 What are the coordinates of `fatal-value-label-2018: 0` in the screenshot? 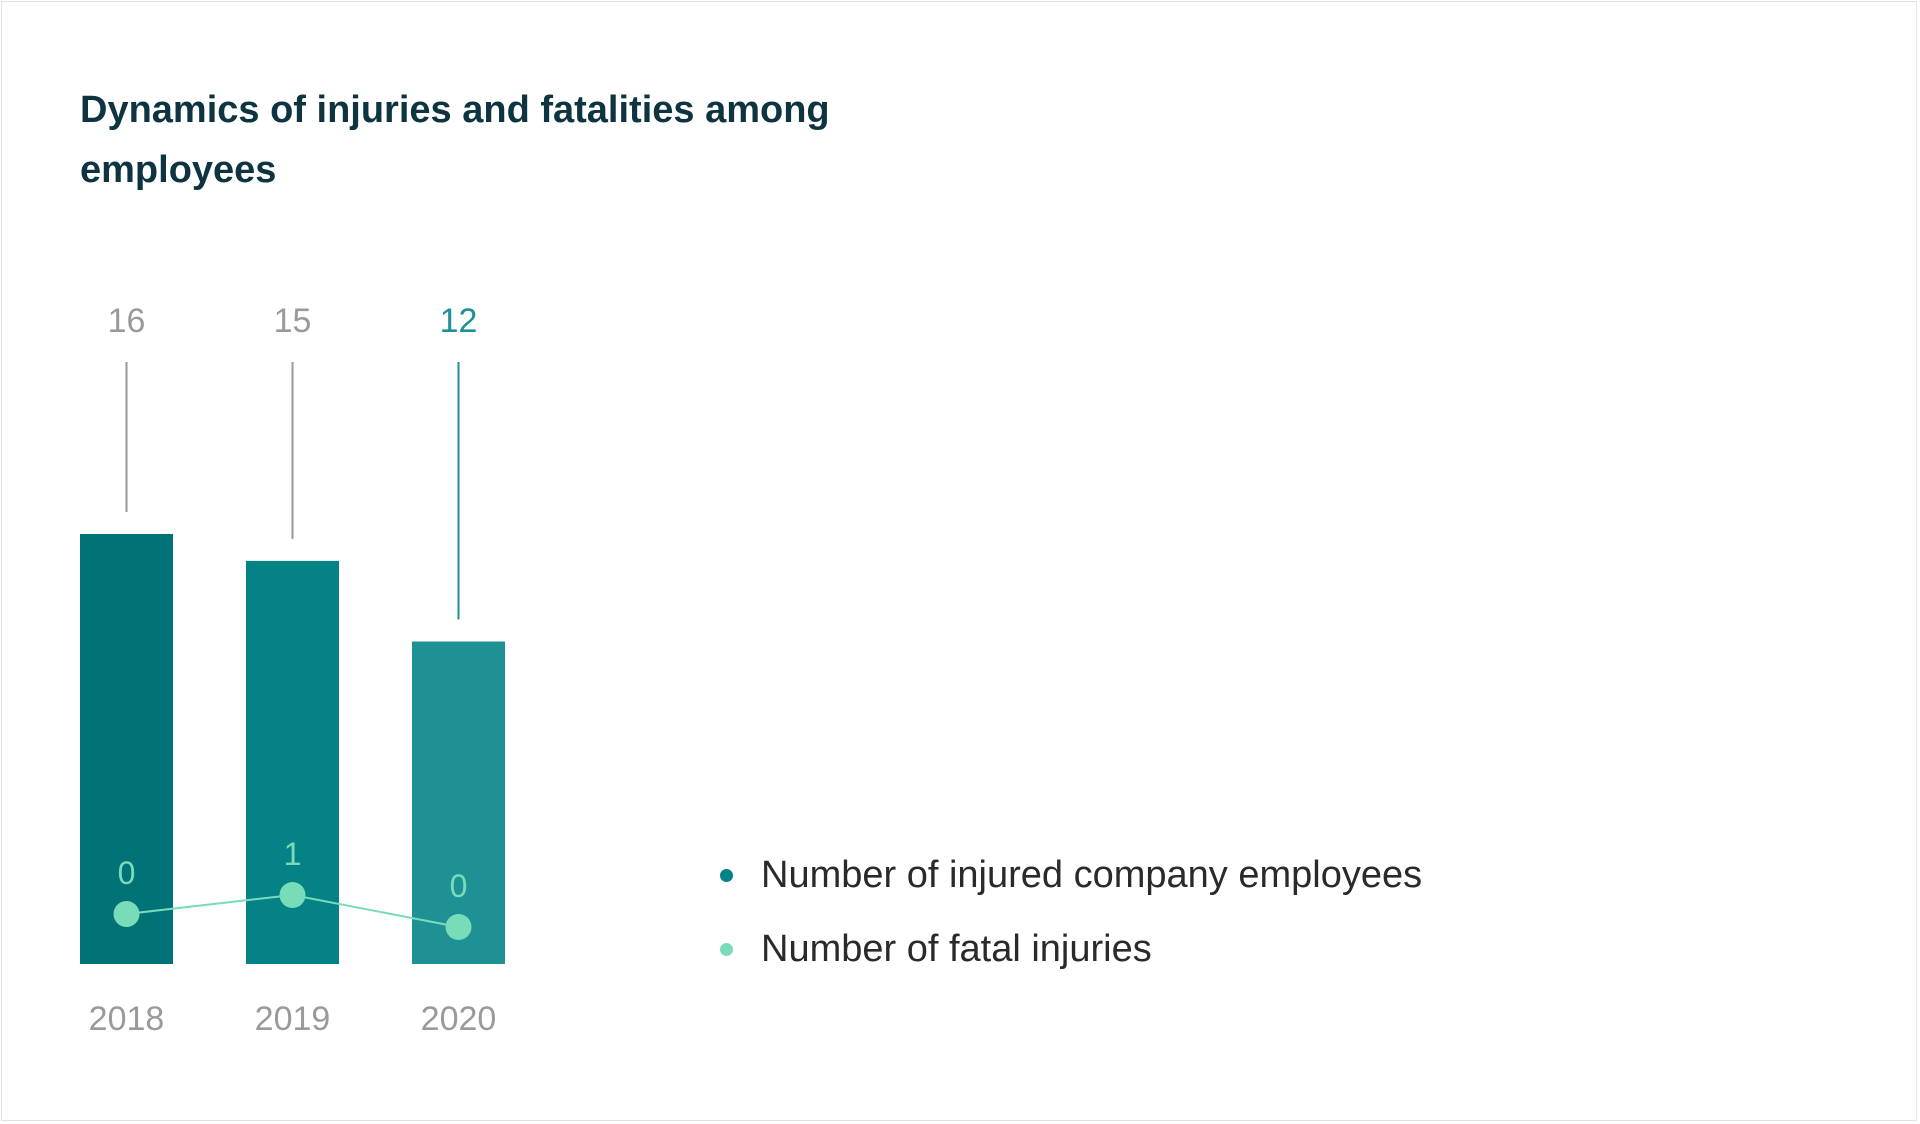 It's located at (127, 873).